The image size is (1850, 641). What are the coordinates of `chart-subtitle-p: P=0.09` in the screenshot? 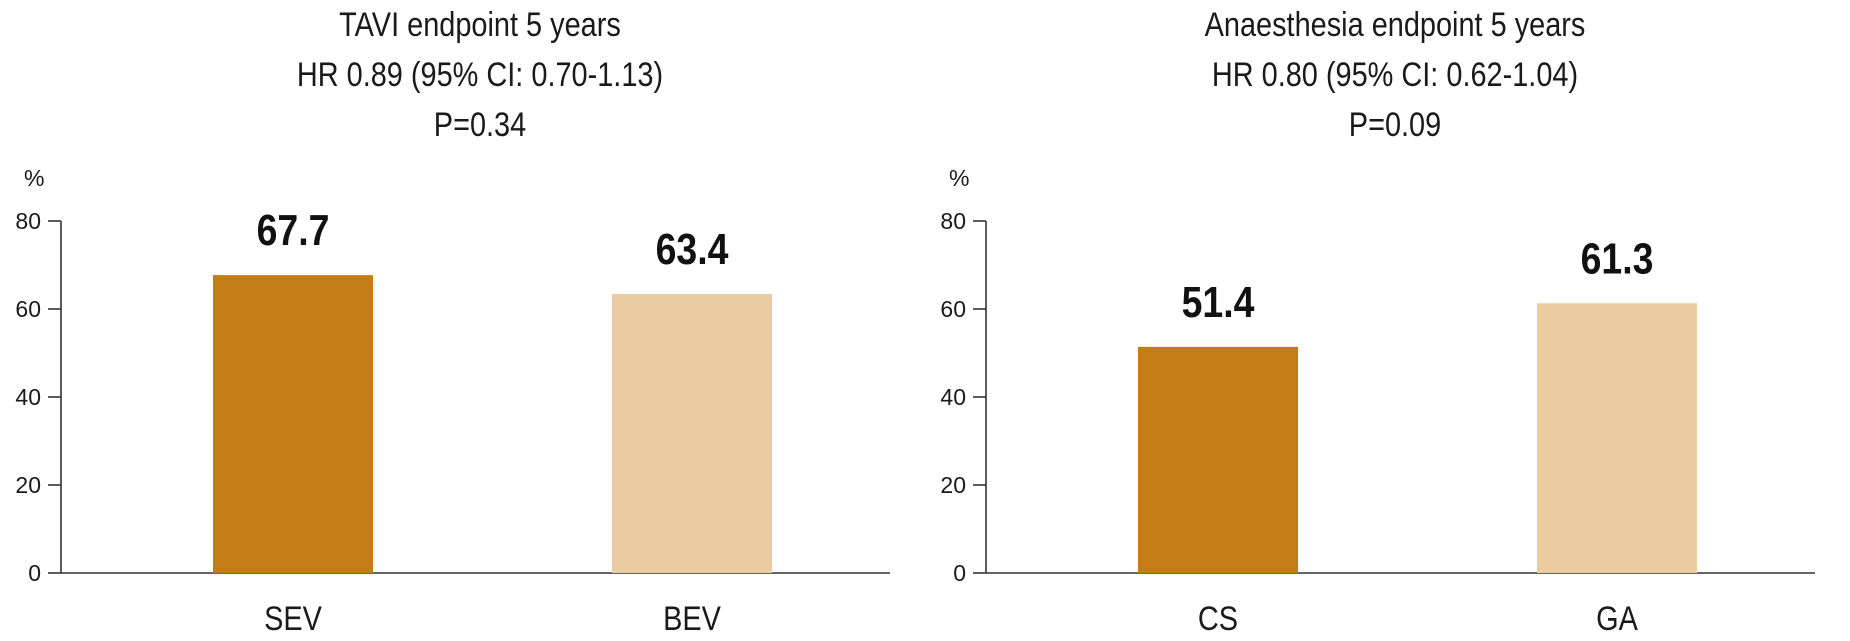 It's located at (1395, 125).